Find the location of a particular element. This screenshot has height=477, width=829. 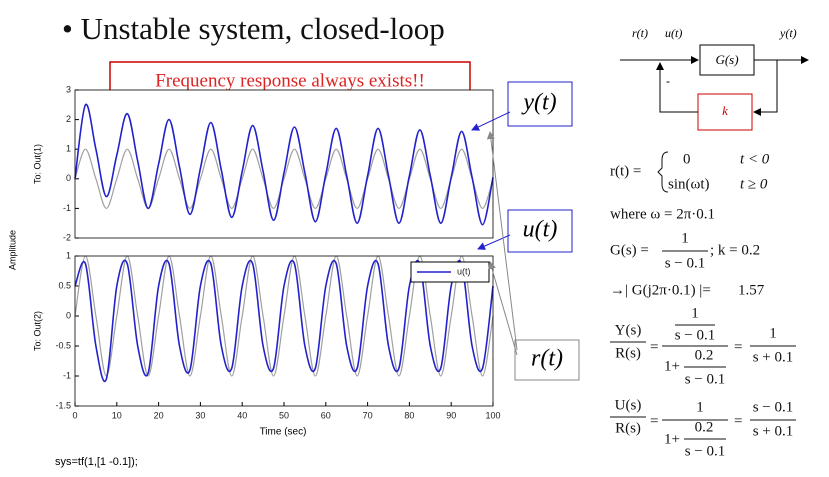

eq: sin(ωt) is located at coordinates (689, 184).